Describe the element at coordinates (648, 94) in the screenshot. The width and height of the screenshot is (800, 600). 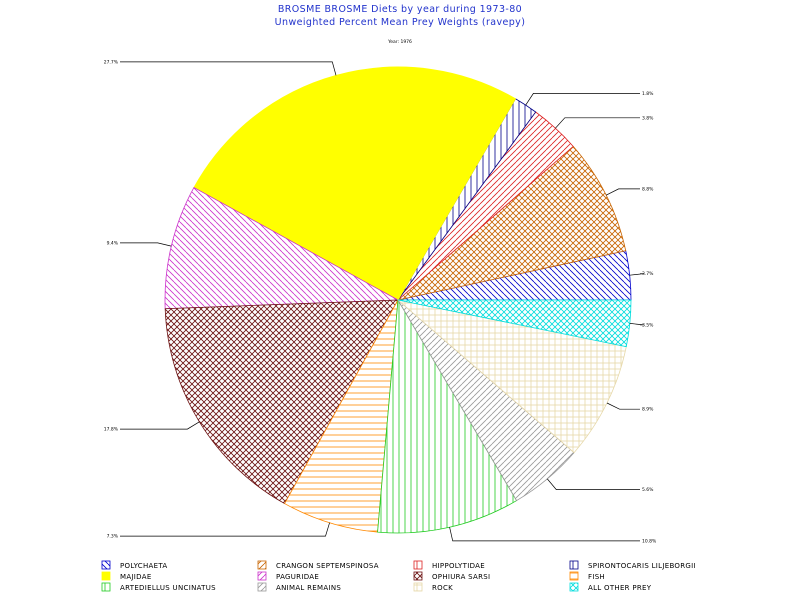
I see `slice-label-3: 1.8%` at that location.